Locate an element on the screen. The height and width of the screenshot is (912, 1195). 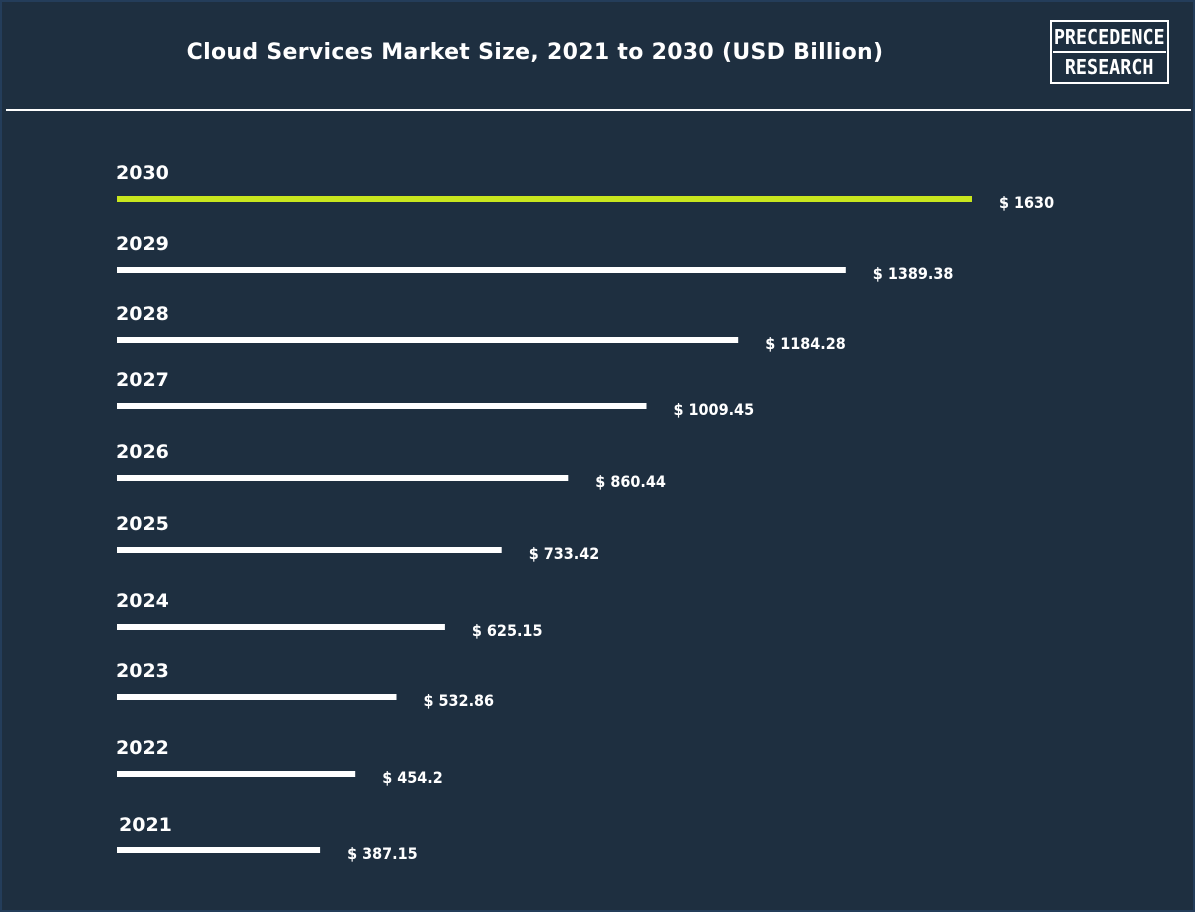
value-label-2023: $ 532.86 is located at coordinates (459, 700).